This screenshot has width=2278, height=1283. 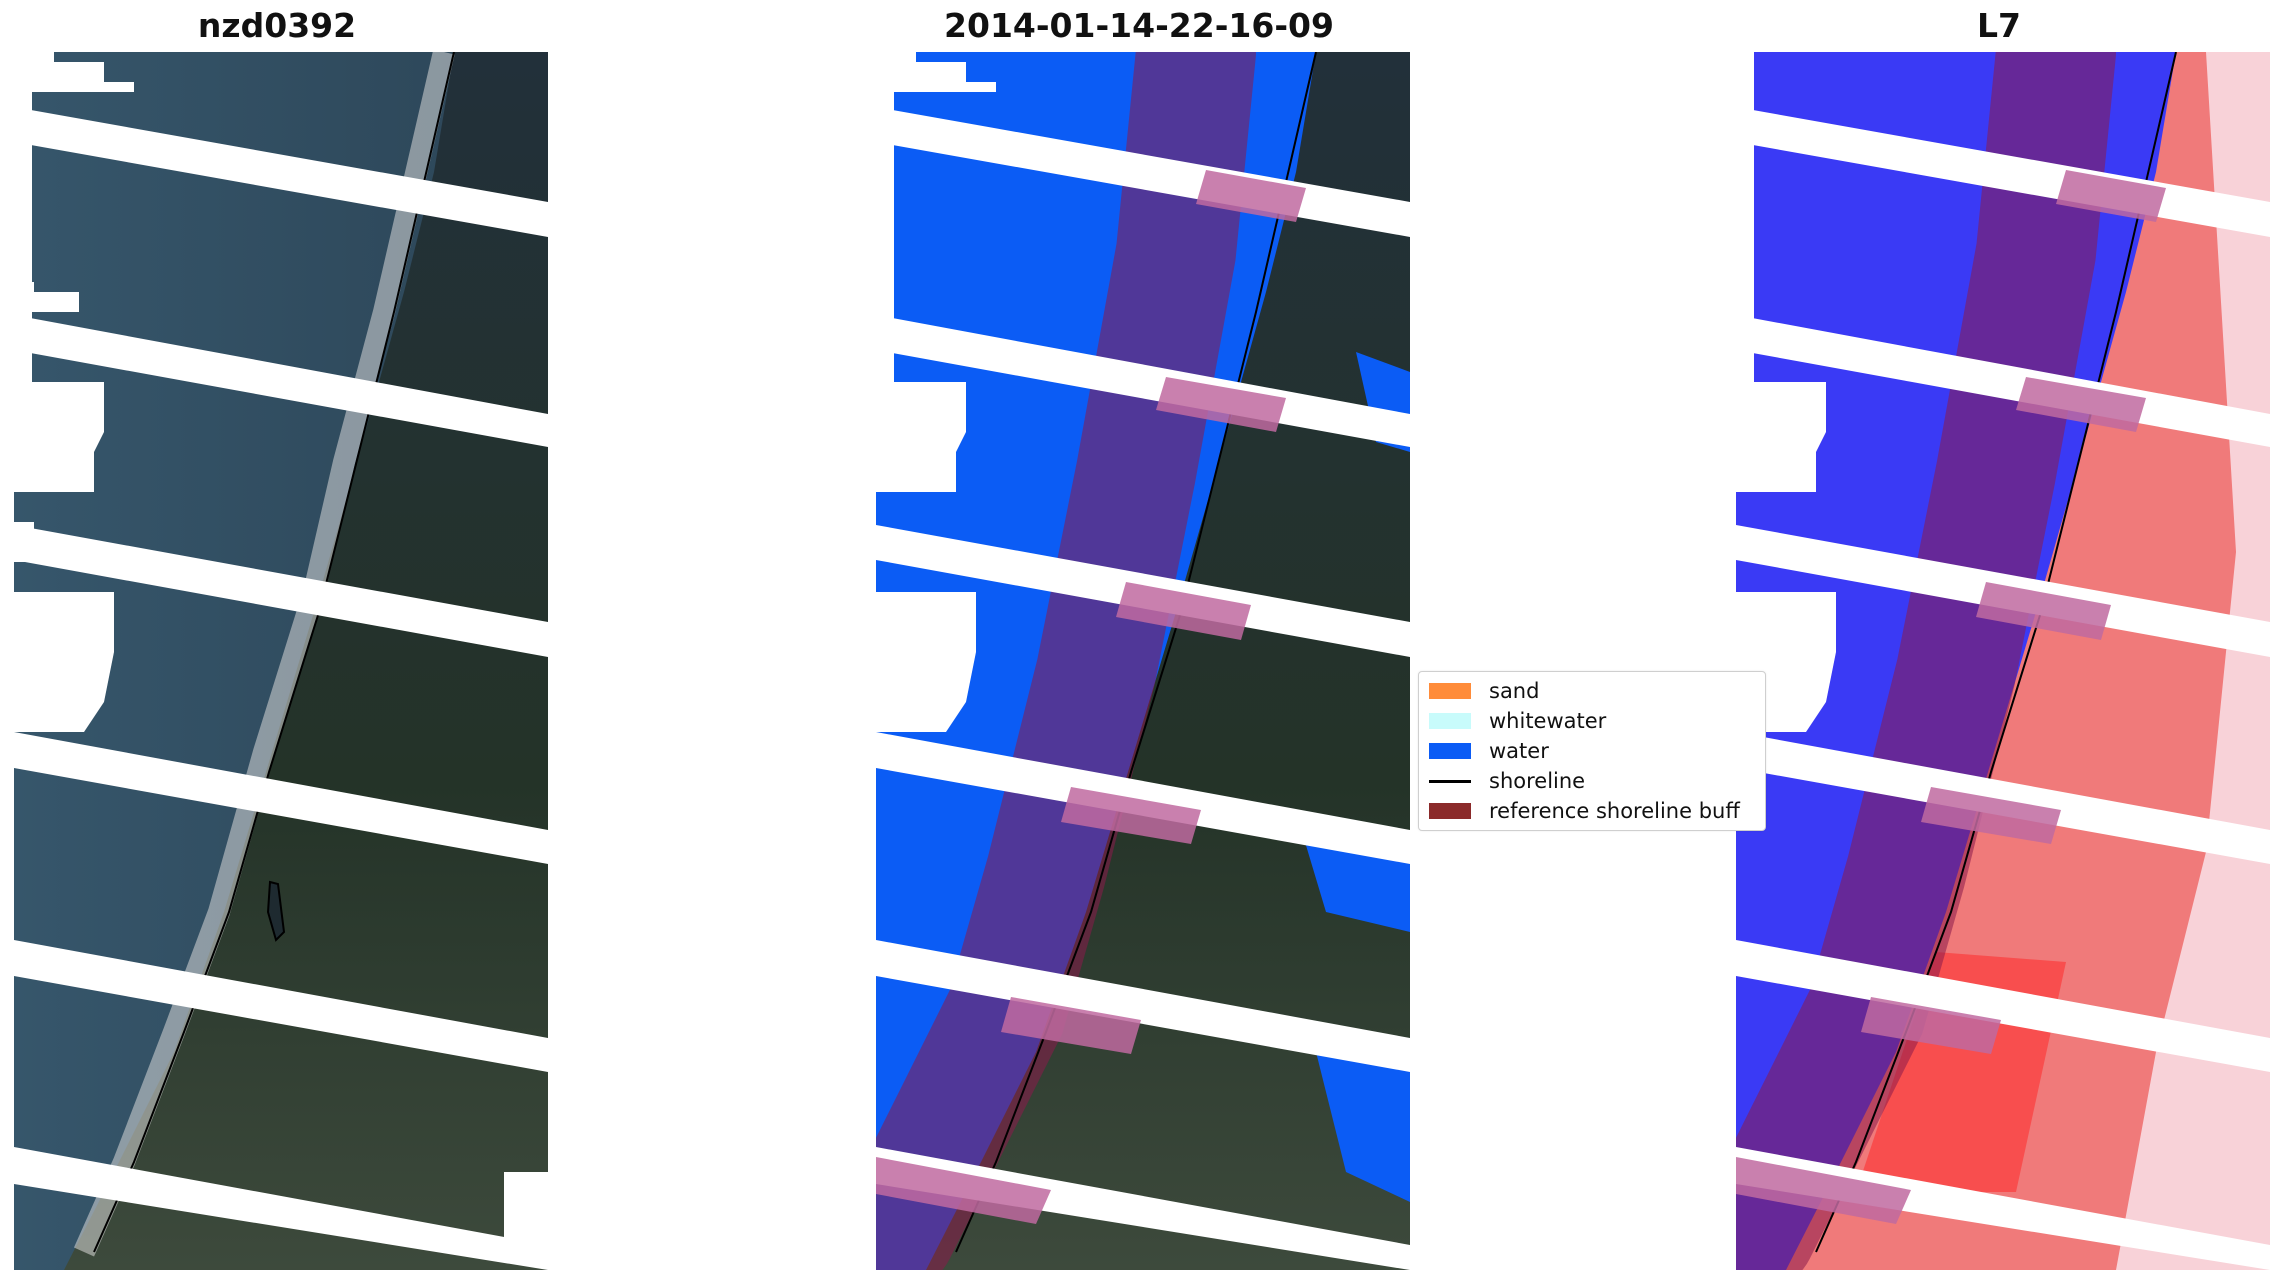 I want to click on legend-item-water: water, so click(x=1489, y=751).